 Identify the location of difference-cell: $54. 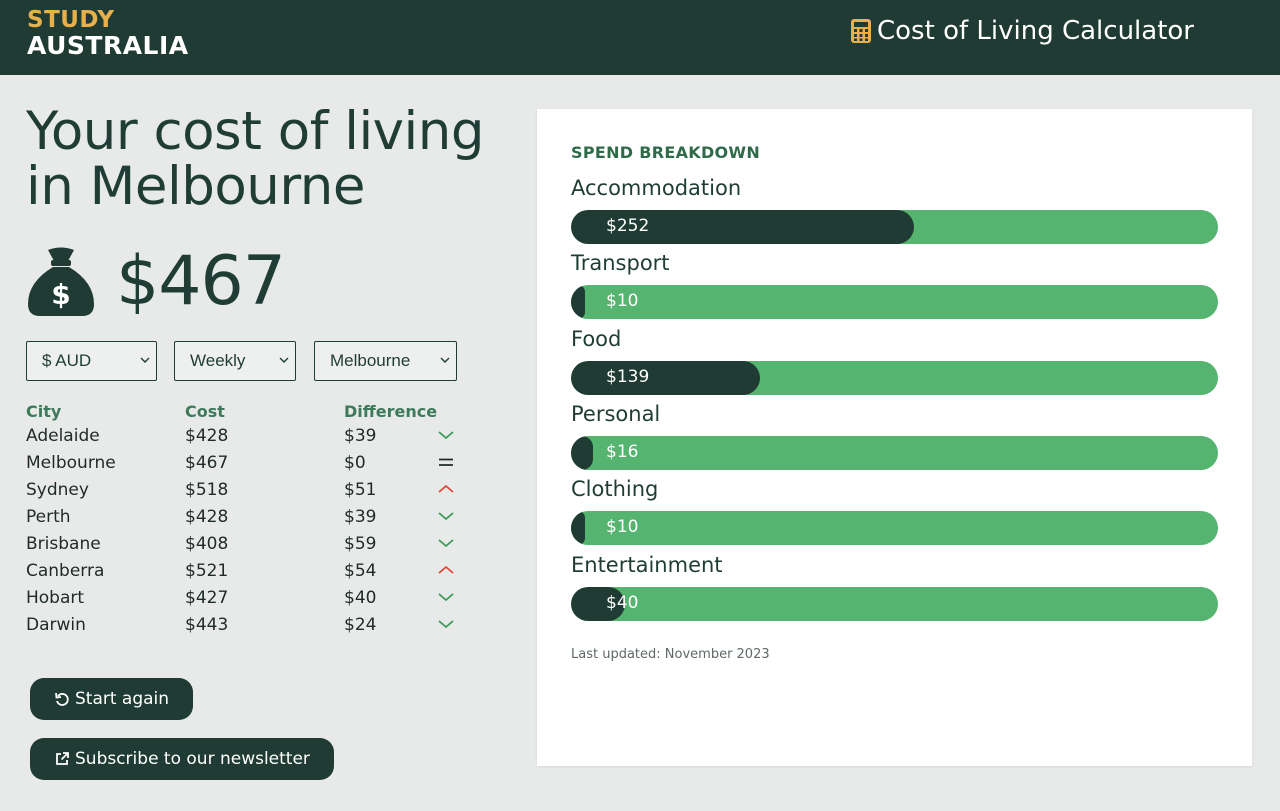
(360, 570).